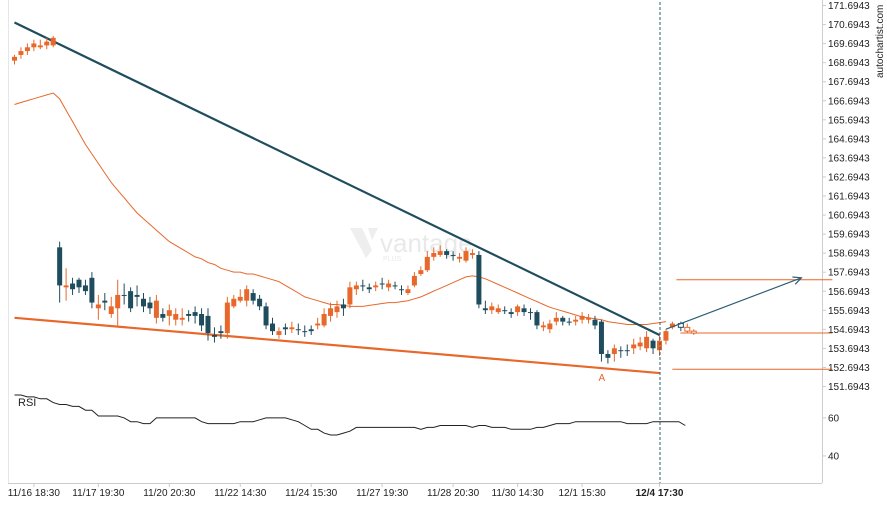 The height and width of the screenshot is (505, 887). Describe the element at coordinates (350, 415) in the screenshot. I see `rsi-line` at that location.